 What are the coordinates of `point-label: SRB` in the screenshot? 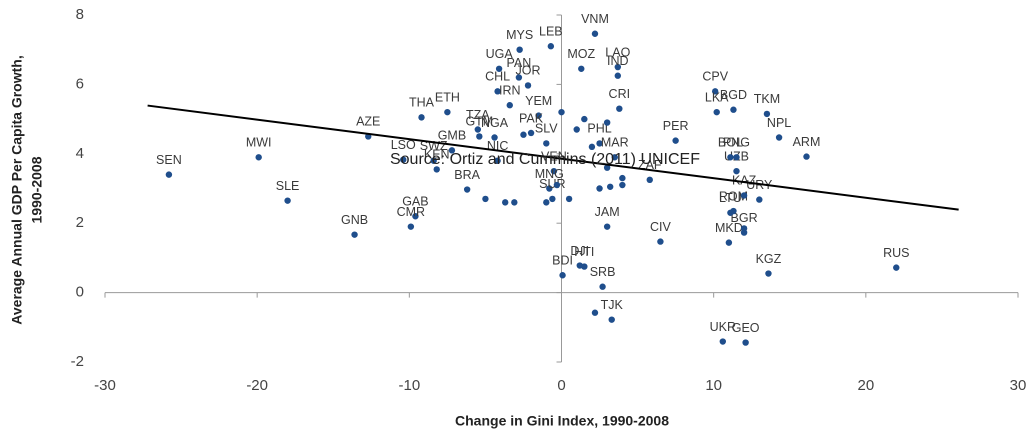 It's located at (603, 272).